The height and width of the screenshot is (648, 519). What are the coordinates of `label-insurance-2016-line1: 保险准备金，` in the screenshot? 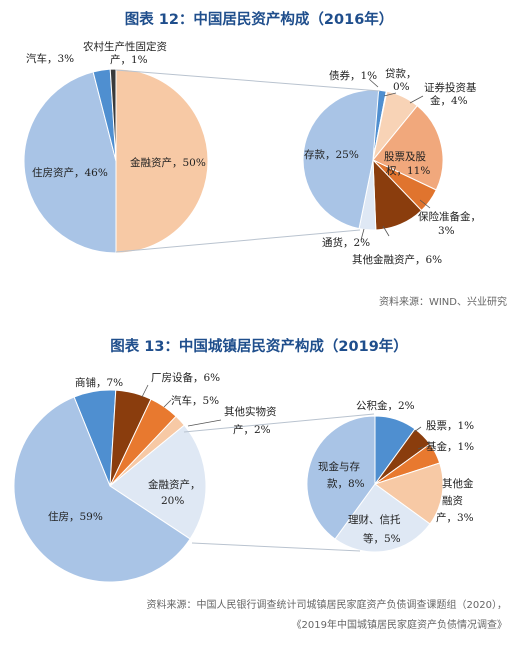 It's located at (449, 216).